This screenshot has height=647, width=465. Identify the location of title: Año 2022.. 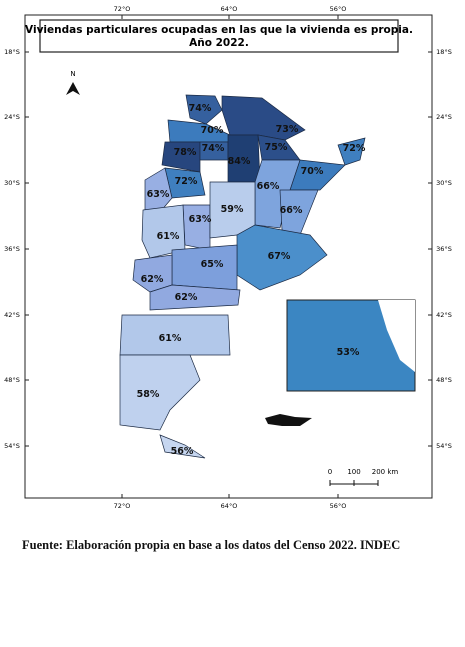
(219, 43).